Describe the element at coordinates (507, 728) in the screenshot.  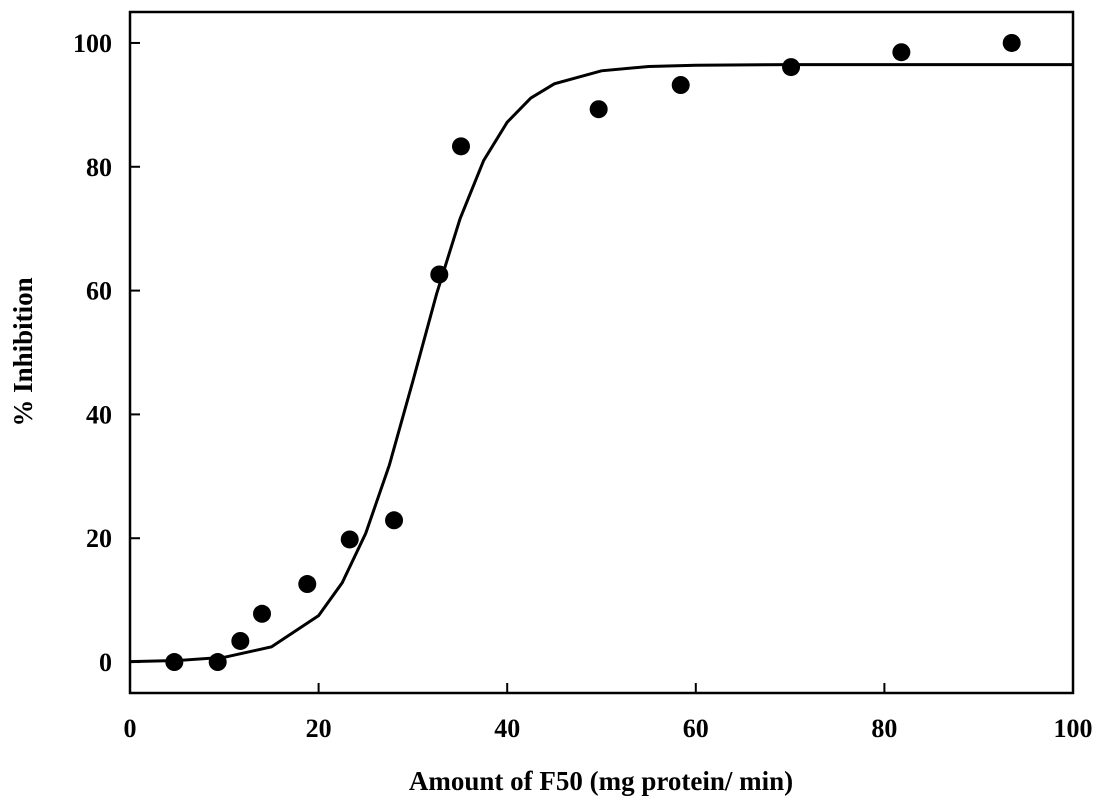
I see `x-tick-label: 40` at that location.